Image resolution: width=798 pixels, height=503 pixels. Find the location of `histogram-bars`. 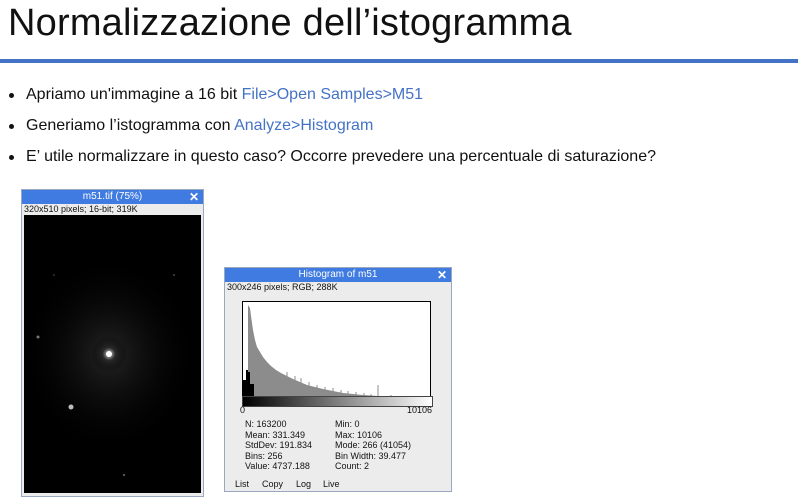

histogram-bars is located at coordinates (336, 352).